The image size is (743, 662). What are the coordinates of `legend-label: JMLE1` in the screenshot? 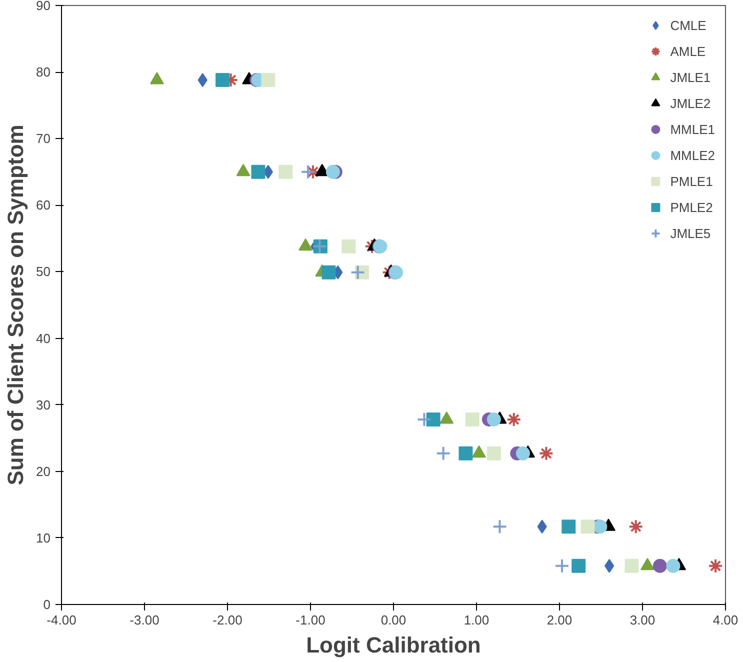 It's located at (690, 77).